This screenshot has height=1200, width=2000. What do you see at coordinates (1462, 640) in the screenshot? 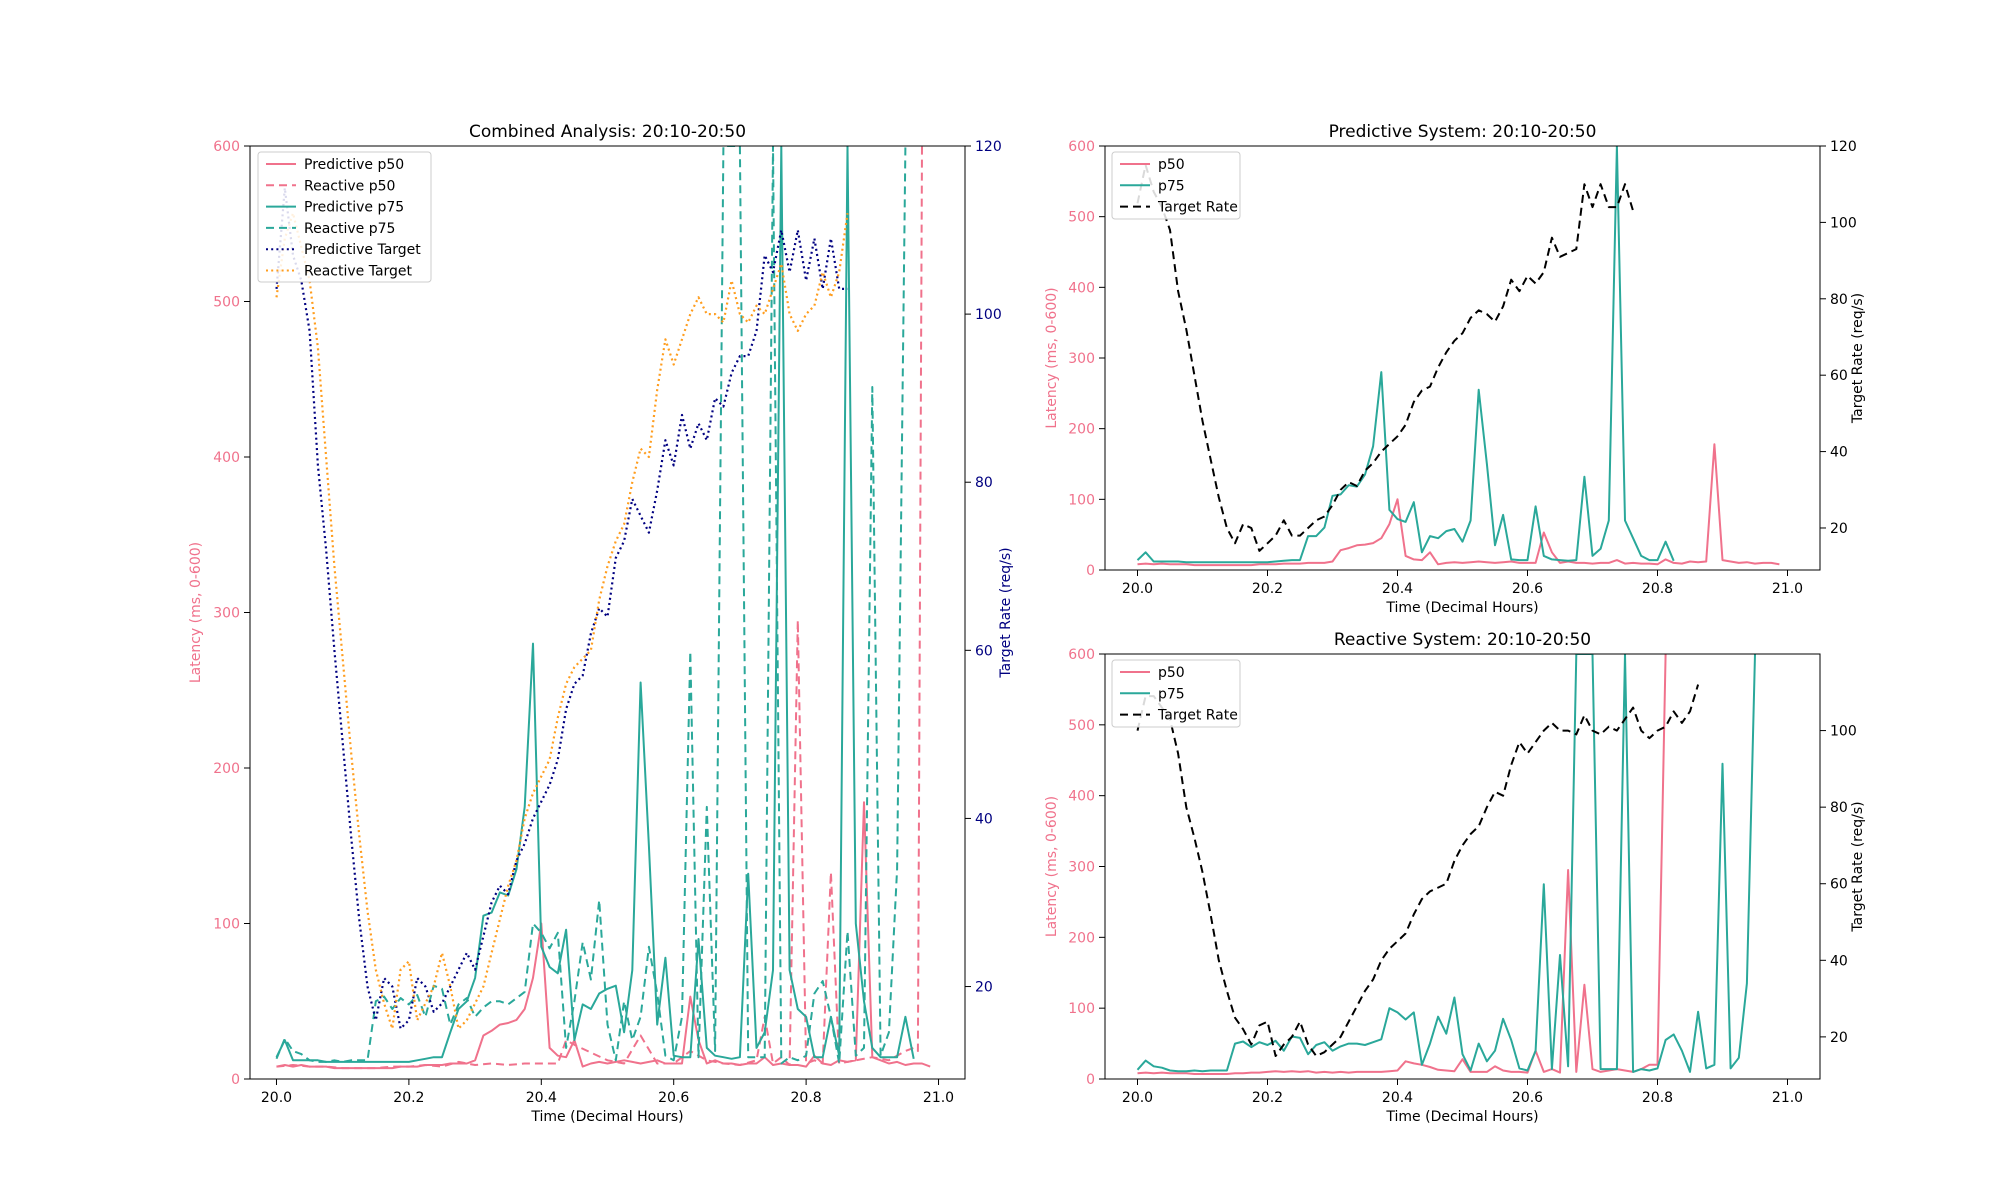
I see `chart-title: Reactive System: 20:10-20:50` at bounding box center [1462, 640].